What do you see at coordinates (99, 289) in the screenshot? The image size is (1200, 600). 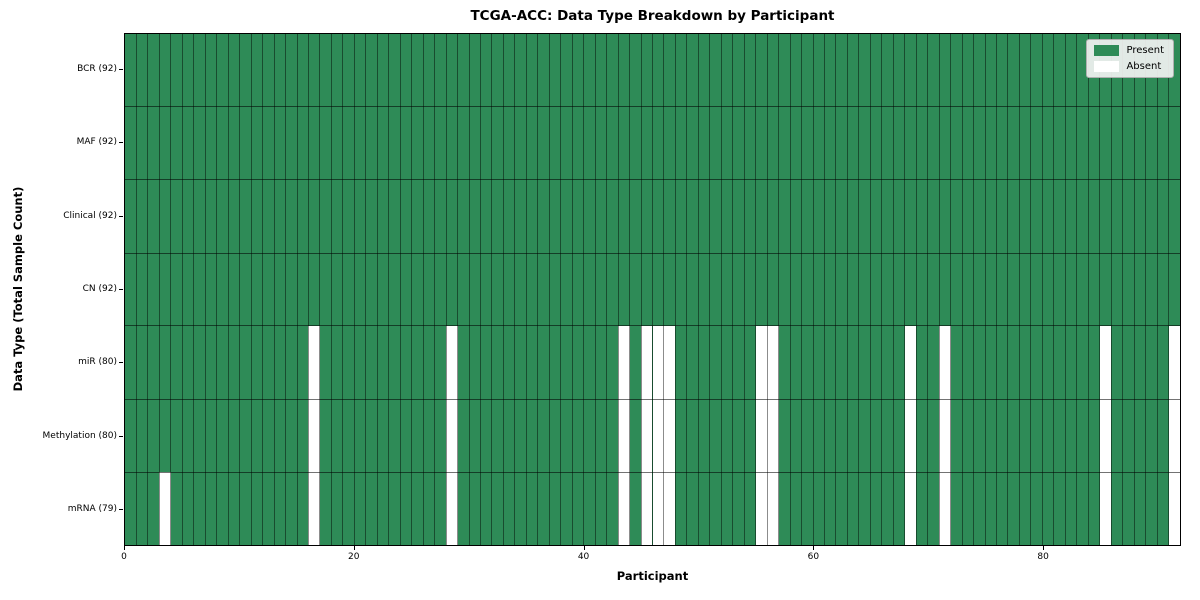 I see `y-tick-label: CN (92)` at bounding box center [99, 289].